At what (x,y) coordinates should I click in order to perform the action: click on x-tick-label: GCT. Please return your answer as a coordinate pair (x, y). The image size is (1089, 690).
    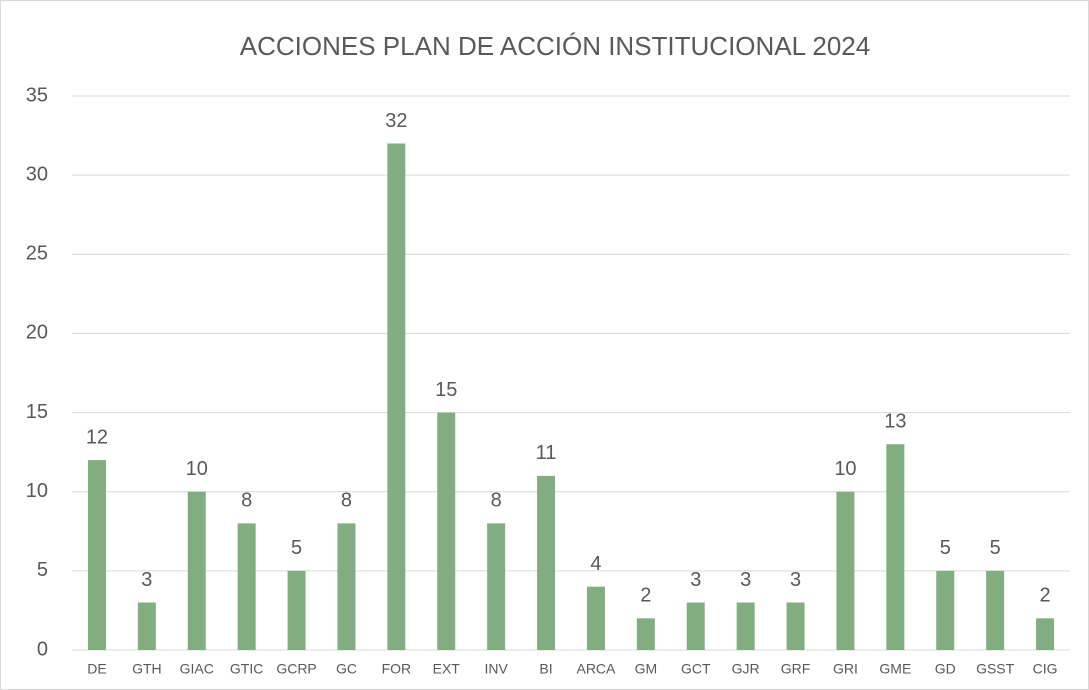
    Looking at the image, I should click on (696, 669).